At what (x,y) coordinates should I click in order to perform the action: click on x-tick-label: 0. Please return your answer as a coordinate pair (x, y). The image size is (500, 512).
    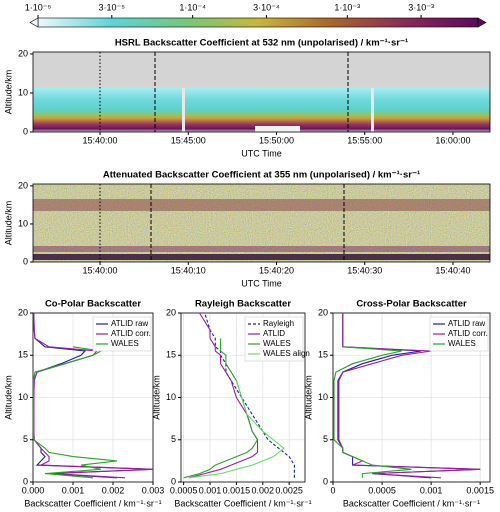
    Looking at the image, I should click on (332, 490).